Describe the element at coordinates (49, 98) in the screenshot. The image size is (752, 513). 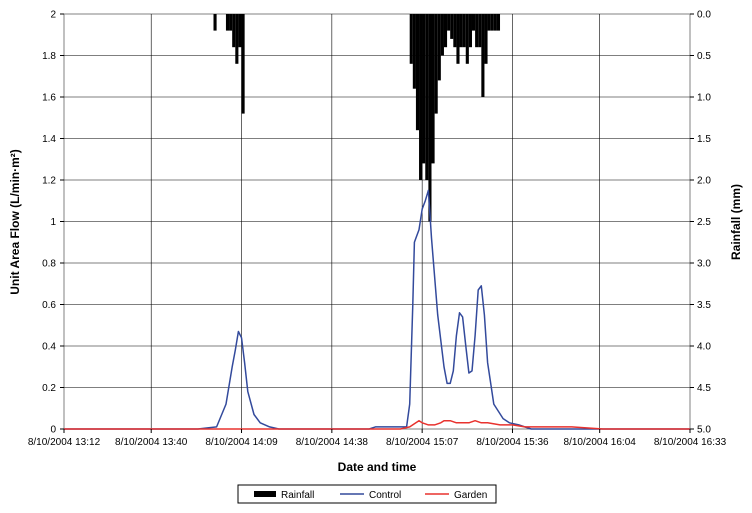
I see `y-tick-label: 1.6` at that location.